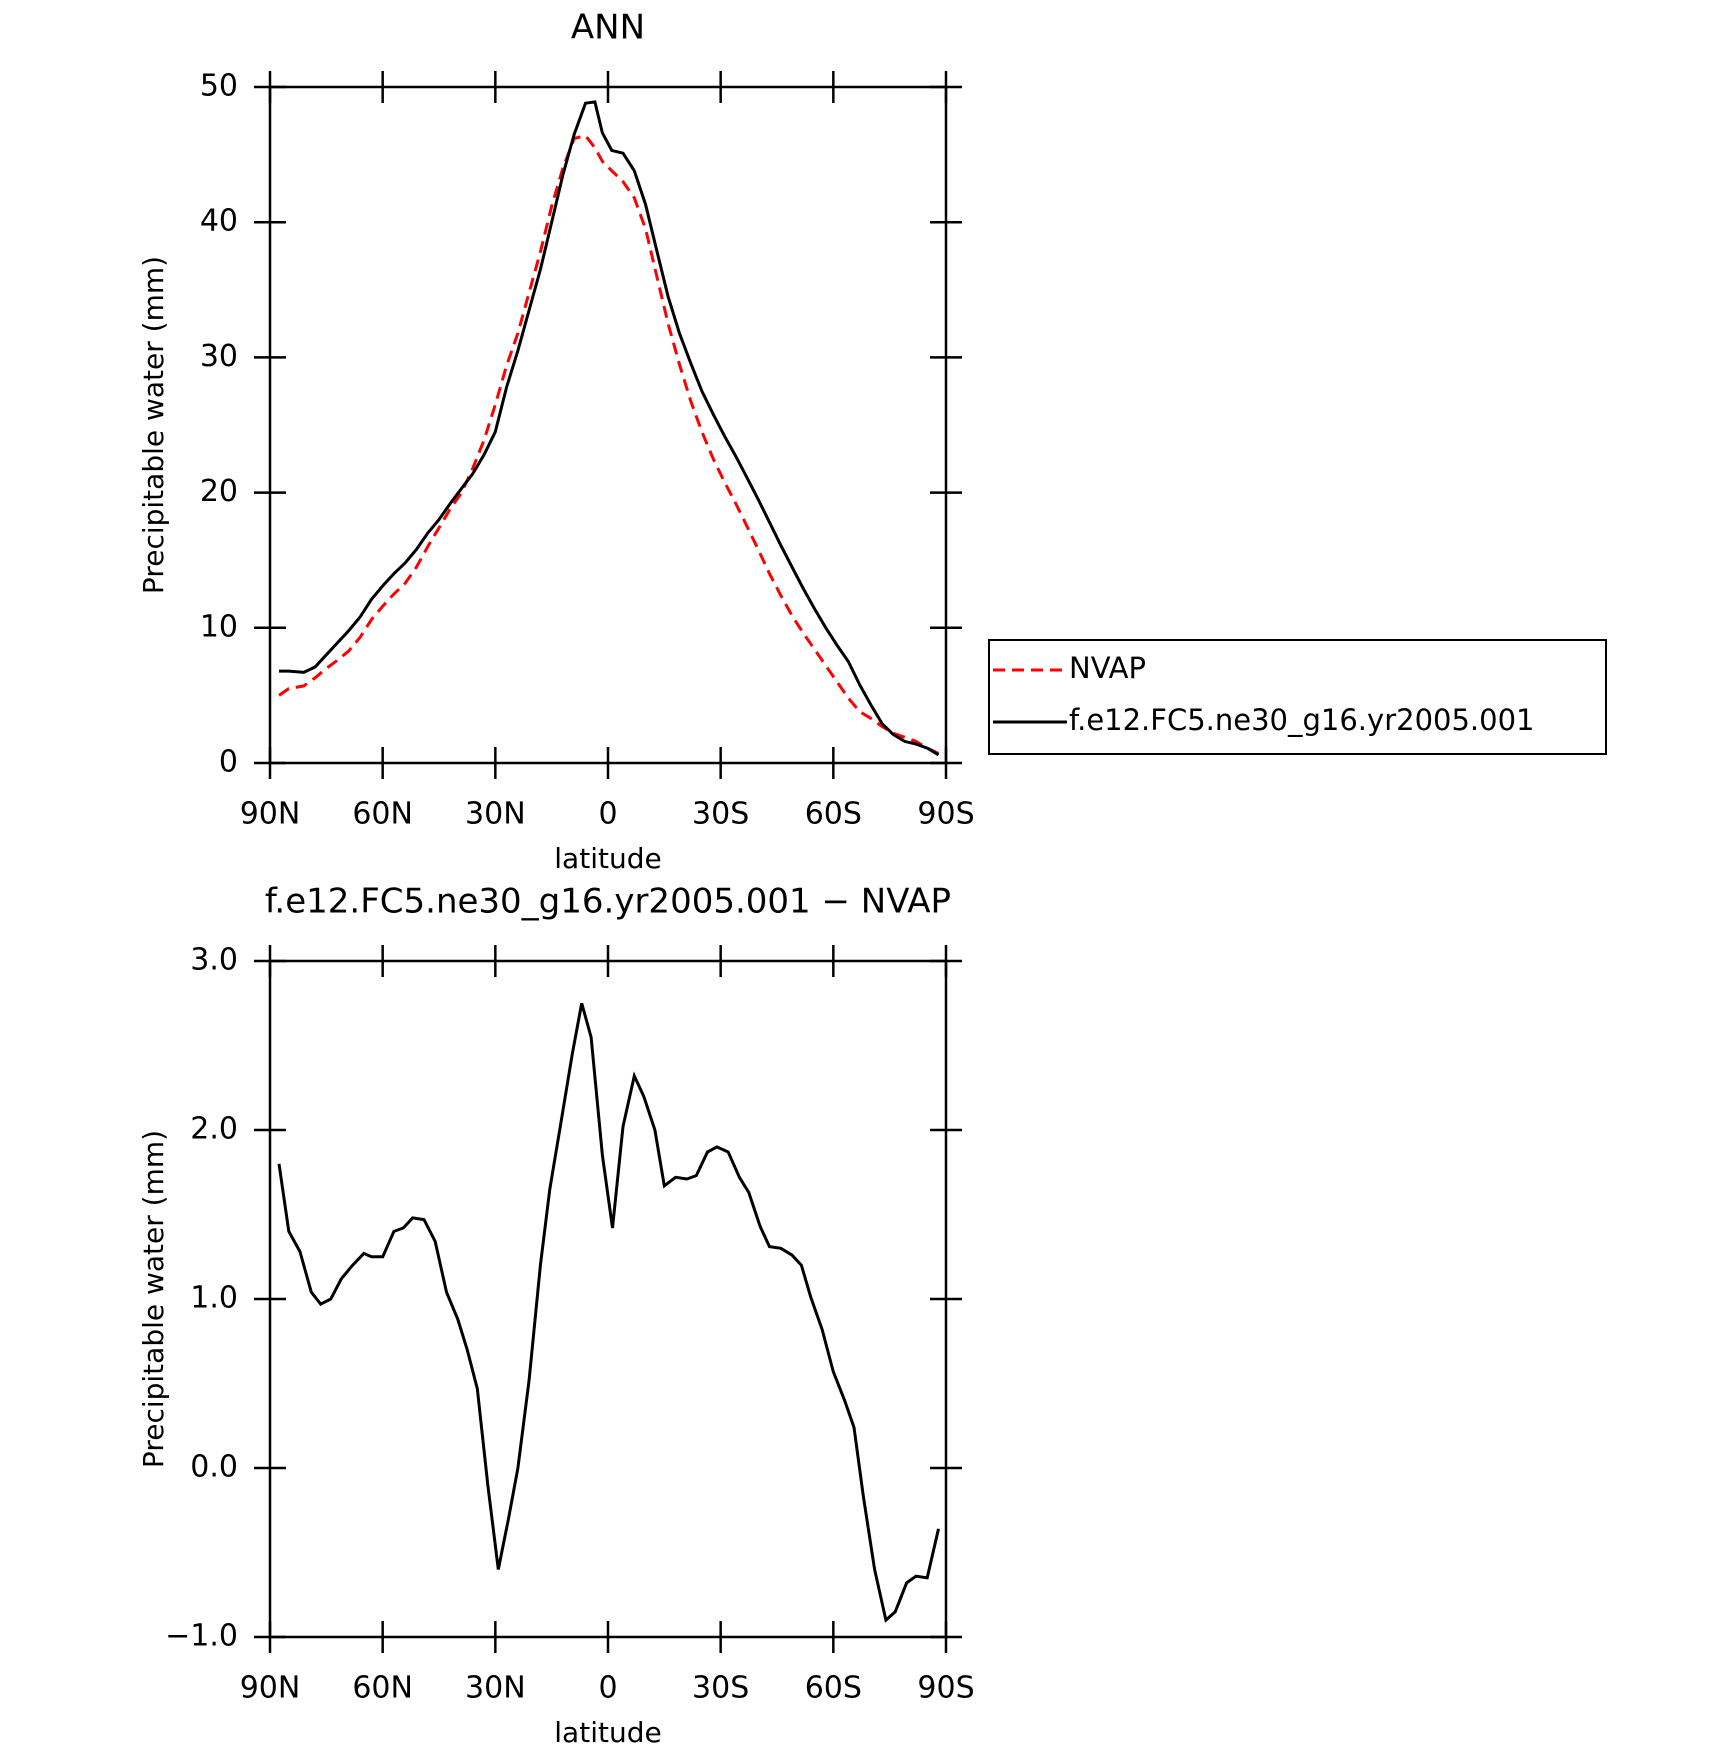 Image resolution: width=1710 pixels, height=1751 pixels. Describe the element at coordinates (219, 221) in the screenshot. I see `y-tick-label: 40` at that location.